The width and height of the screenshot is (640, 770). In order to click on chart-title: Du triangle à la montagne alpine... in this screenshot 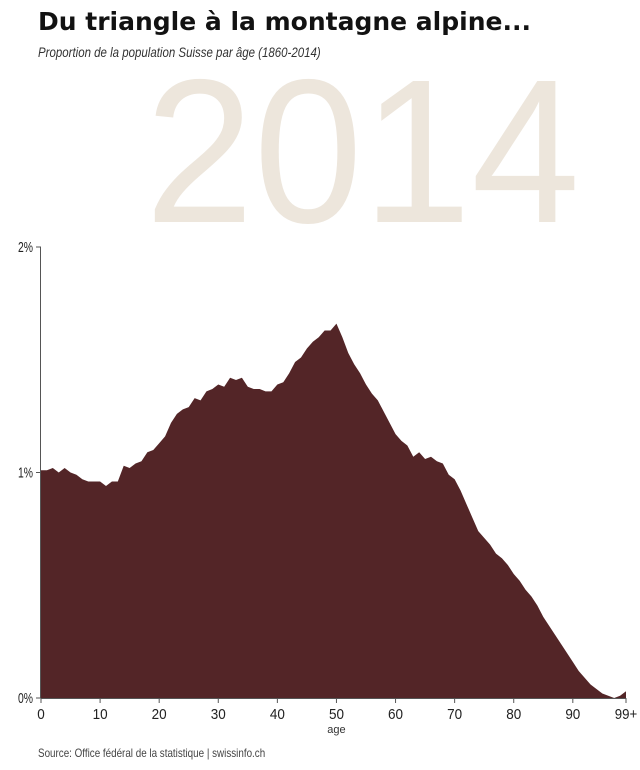, I will do `click(284, 21)`.